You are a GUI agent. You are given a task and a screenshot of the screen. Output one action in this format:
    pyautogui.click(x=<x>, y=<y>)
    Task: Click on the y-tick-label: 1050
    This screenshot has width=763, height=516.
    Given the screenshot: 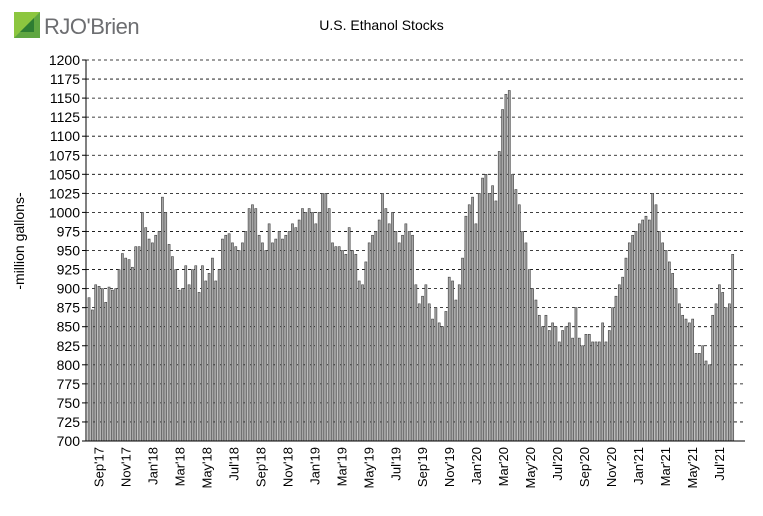 What is the action you would take?
    pyautogui.click(x=64, y=174)
    